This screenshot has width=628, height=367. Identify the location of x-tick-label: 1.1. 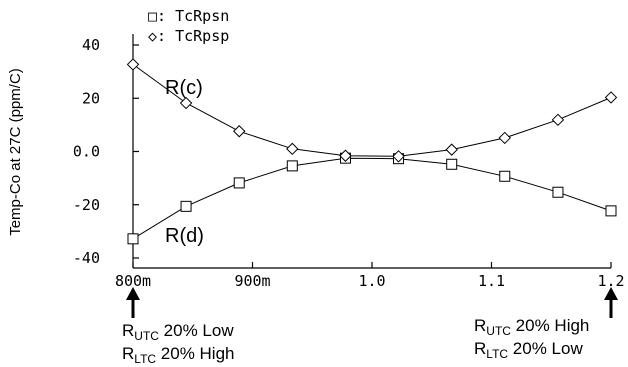
(491, 281).